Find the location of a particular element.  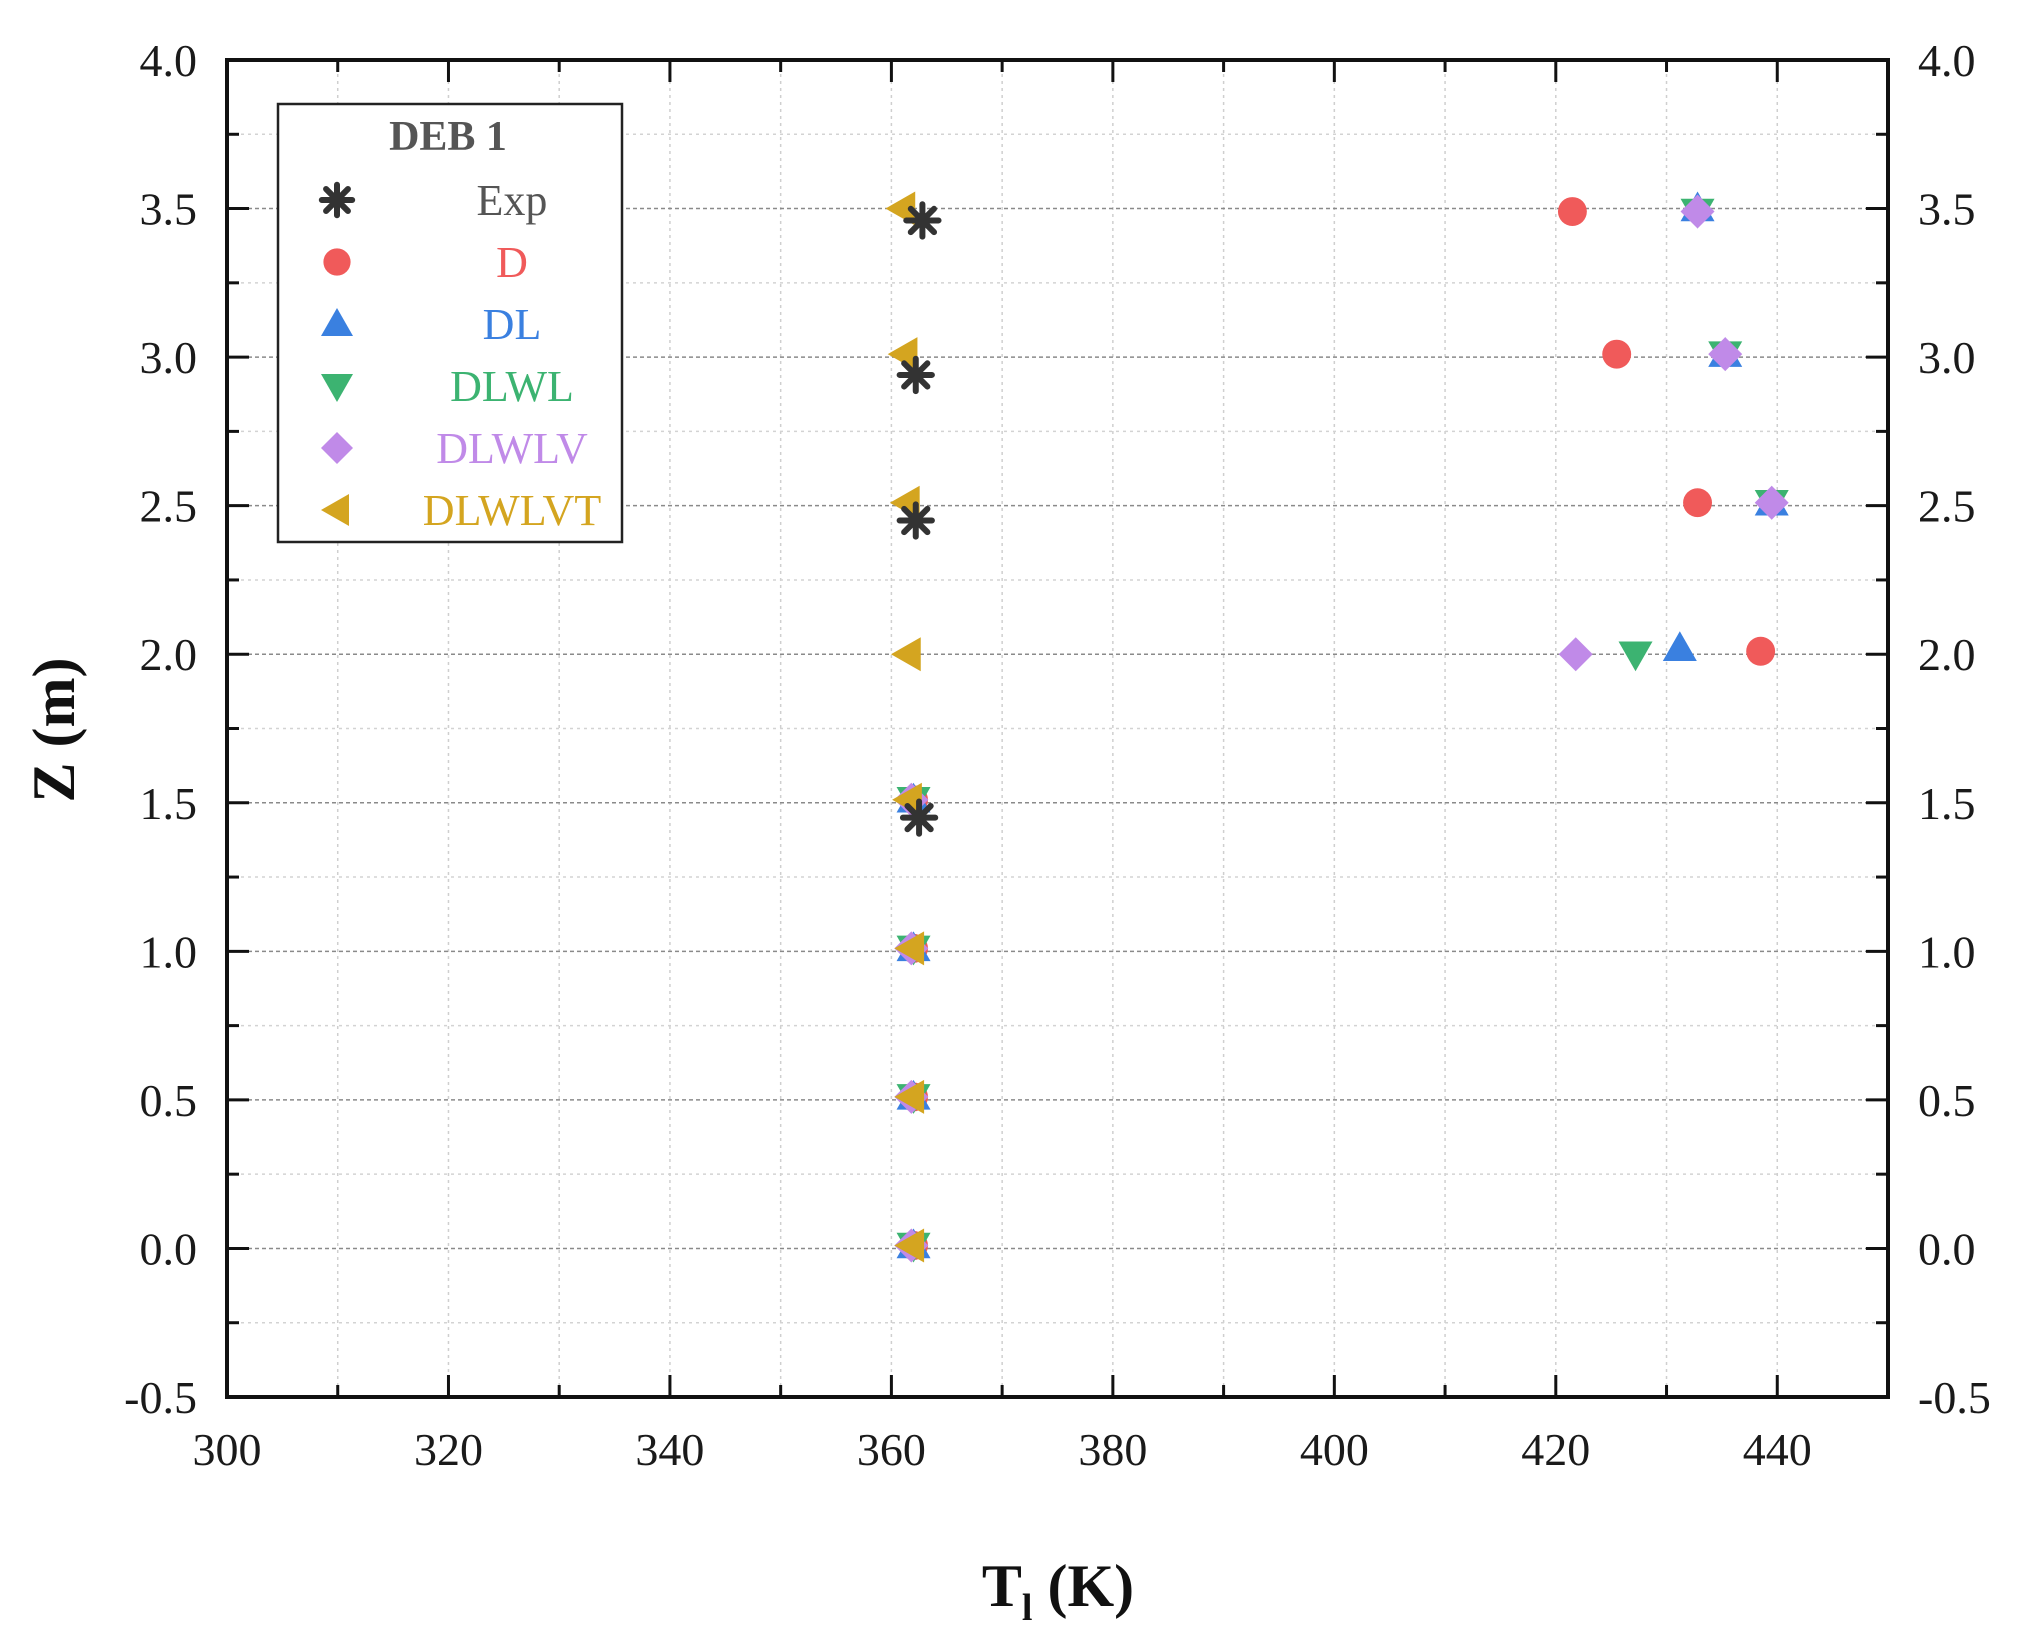

legend-label-d: D is located at coordinates (512, 262).